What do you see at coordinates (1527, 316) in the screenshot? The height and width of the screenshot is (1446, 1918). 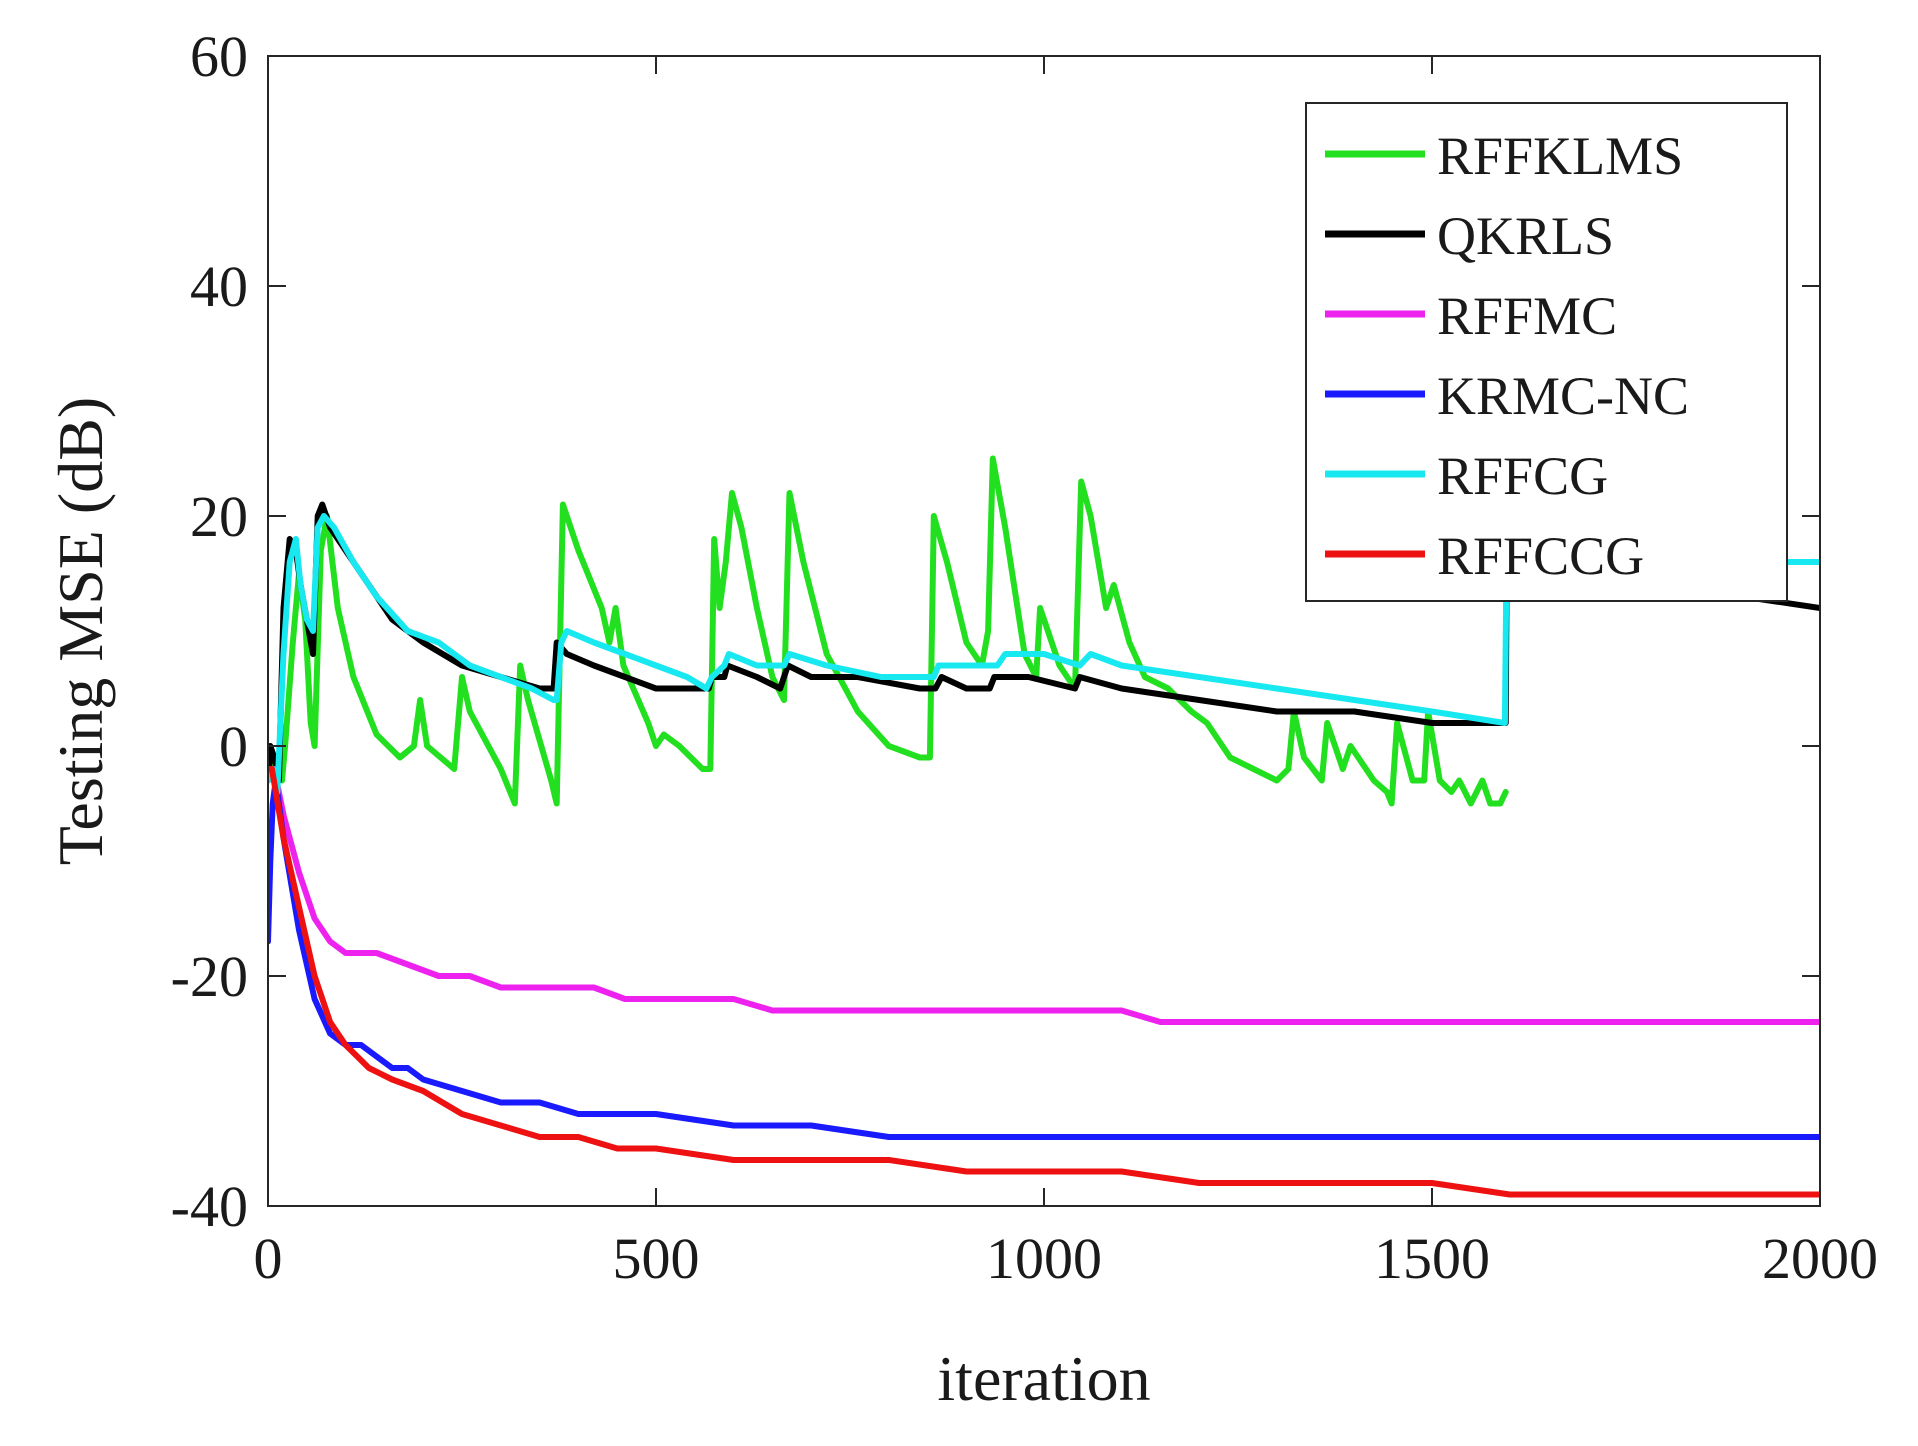 I see `legend-label-rffmc: RFFMC` at bounding box center [1527, 316].